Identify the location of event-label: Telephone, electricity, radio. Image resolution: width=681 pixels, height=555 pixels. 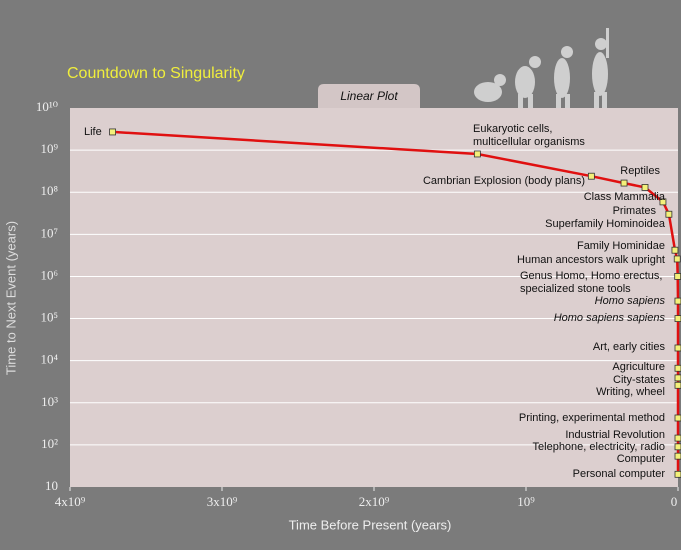
(599, 447).